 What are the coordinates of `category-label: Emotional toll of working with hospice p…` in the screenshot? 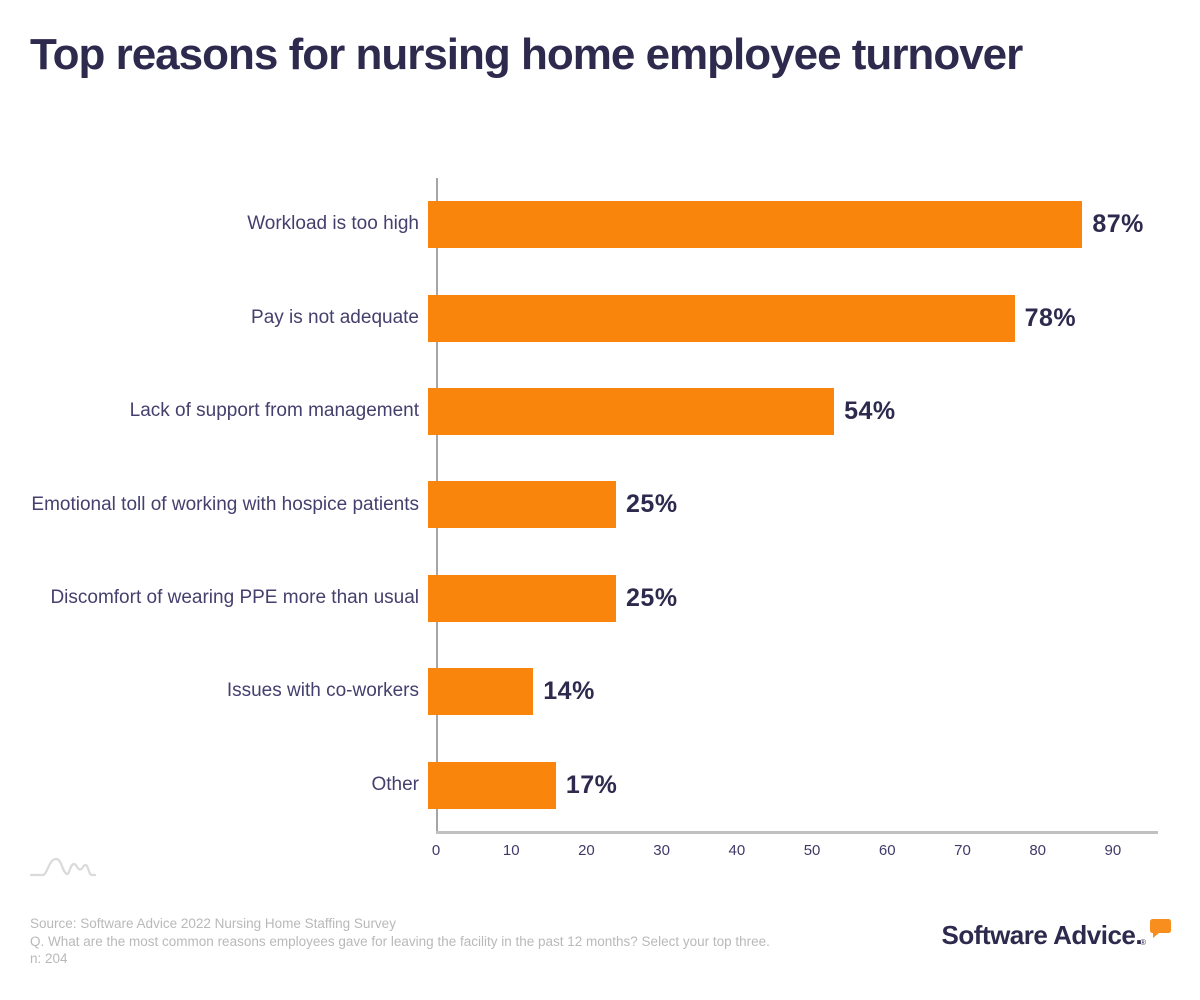 It's located at (225, 504).